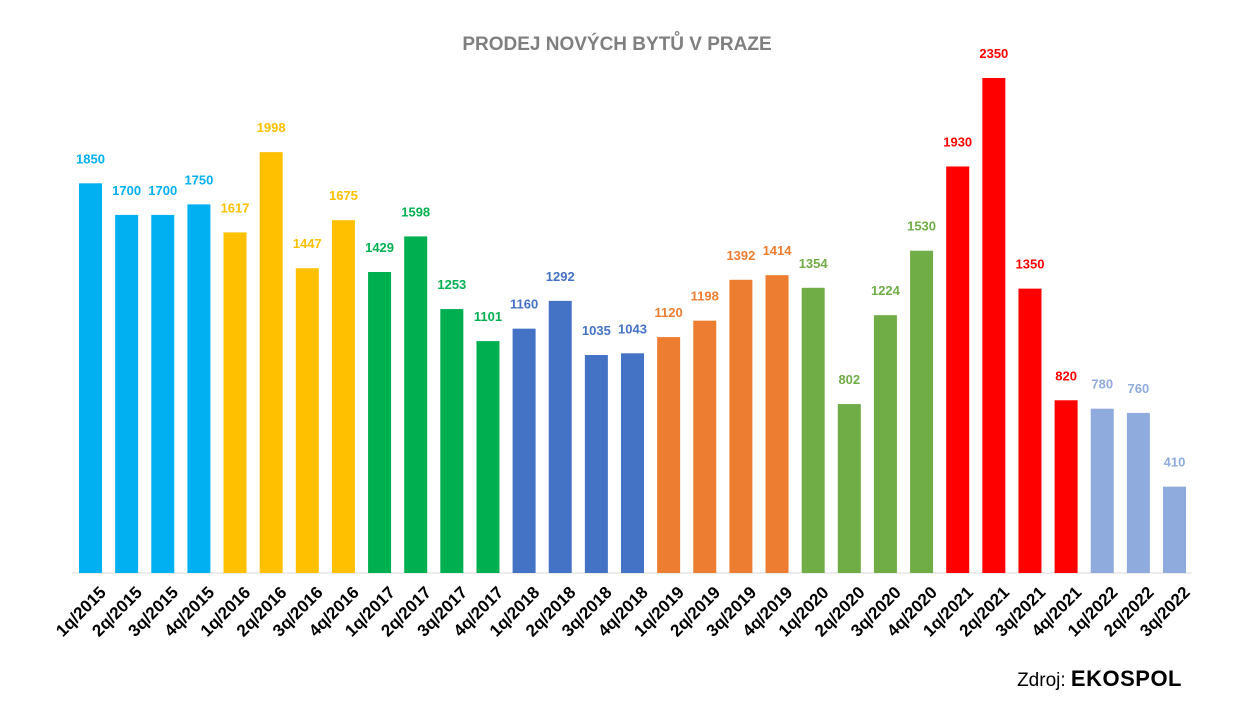 This screenshot has width=1234, height=720. I want to click on bar-1q/2020, so click(813, 430).